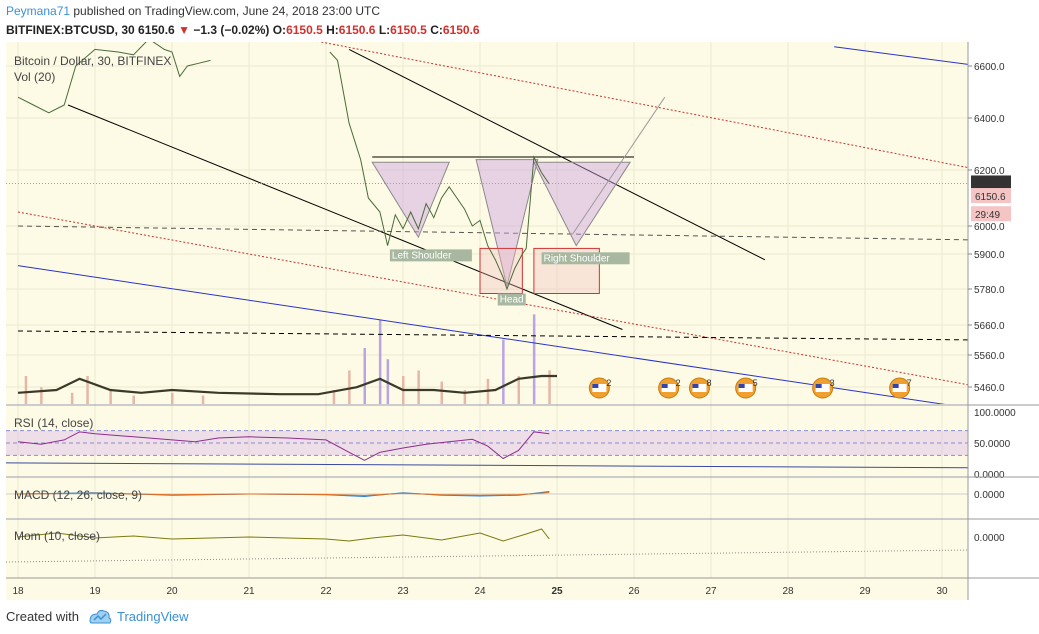 This screenshot has height=634, width=1039. Describe the element at coordinates (184, 30) in the screenshot. I see `down-arrow-icon: ▼` at that location.